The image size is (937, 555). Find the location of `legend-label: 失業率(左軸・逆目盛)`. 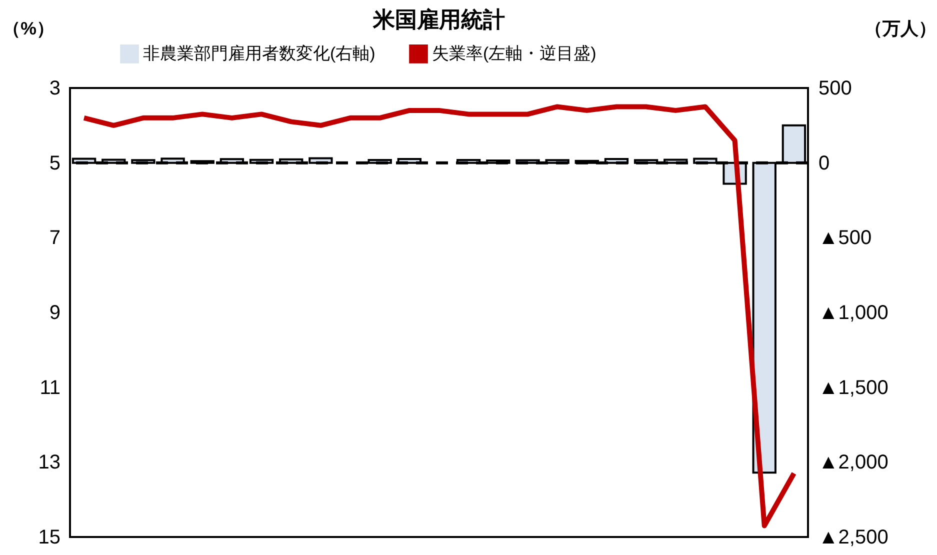

legend-label: 失業率(左軸・逆目盛) is located at coordinates (514, 53).